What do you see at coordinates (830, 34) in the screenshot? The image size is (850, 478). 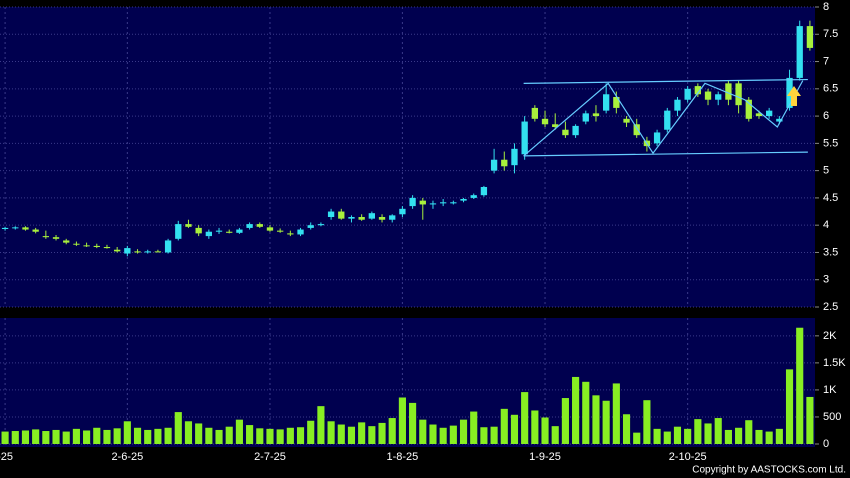 I see `y-tick-label: 7.5` at bounding box center [830, 34].